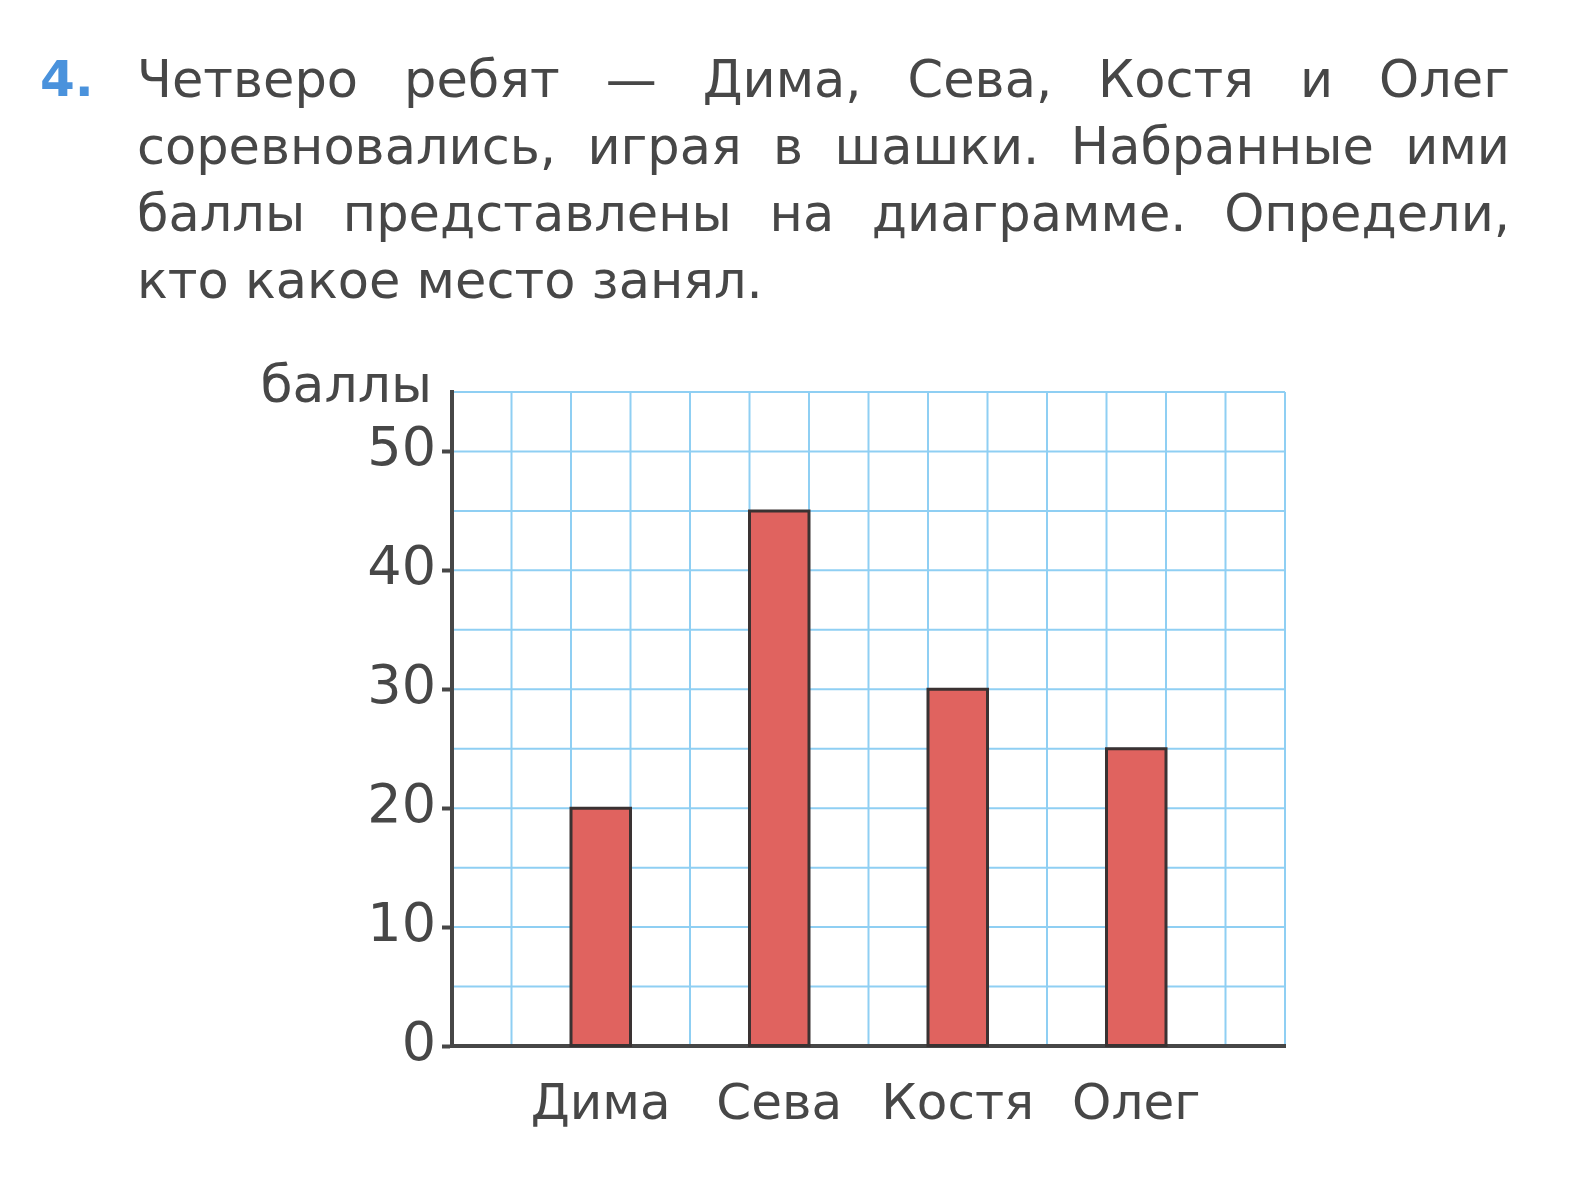 The image size is (1571, 1199). Describe the element at coordinates (418, 1042) in the screenshot. I see `y-tick-label: 0` at that location.